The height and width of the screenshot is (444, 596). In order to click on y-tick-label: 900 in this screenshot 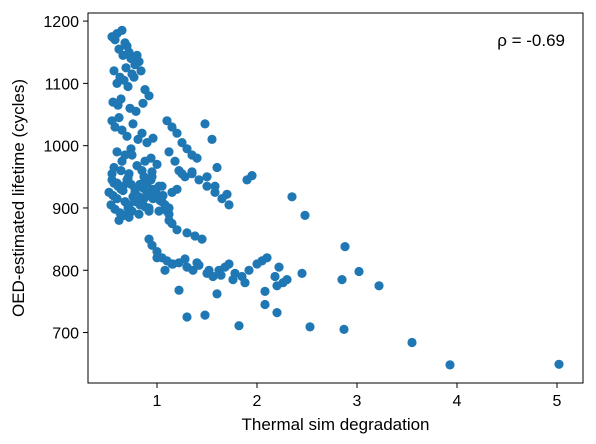, I will do `click(65, 209)`.